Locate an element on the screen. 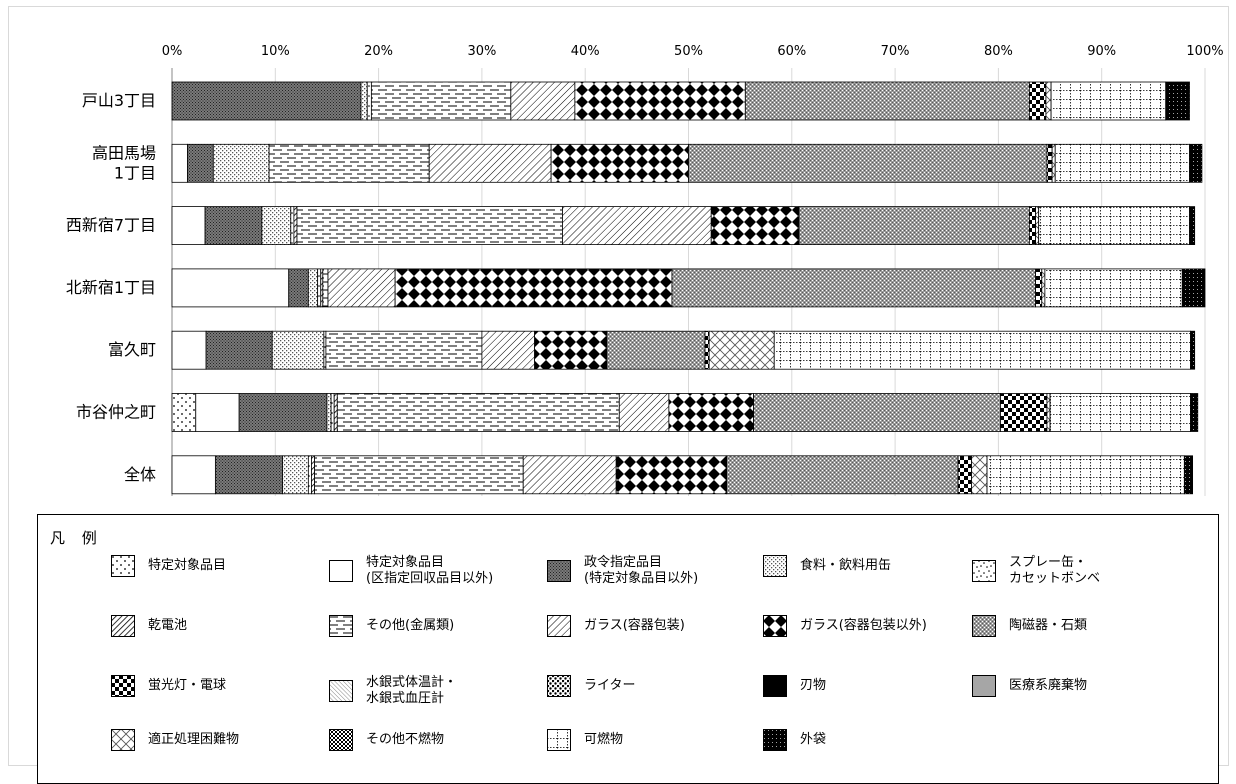  x-tick-label: 100% is located at coordinates (1204, 51).